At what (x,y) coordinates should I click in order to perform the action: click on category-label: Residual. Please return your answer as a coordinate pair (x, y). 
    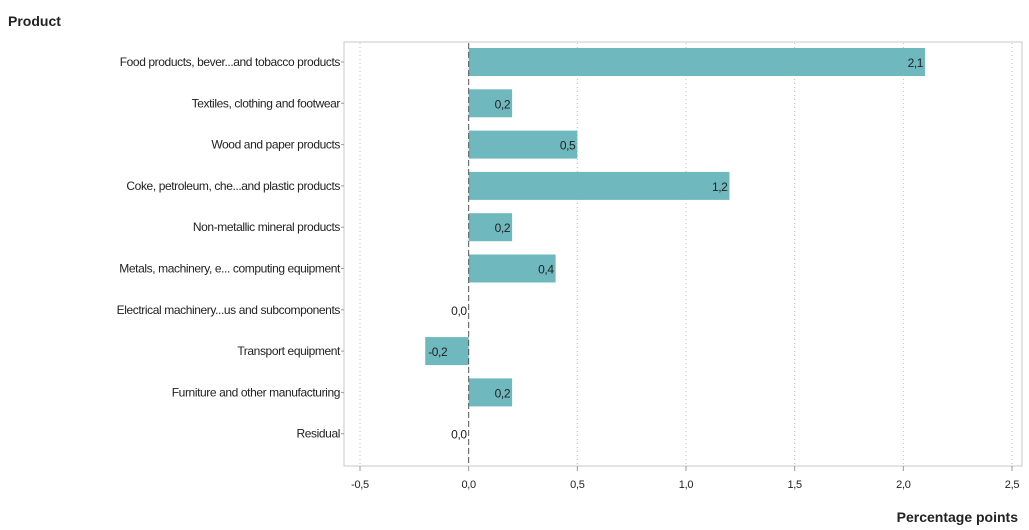
    Looking at the image, I should click on (319, 434).